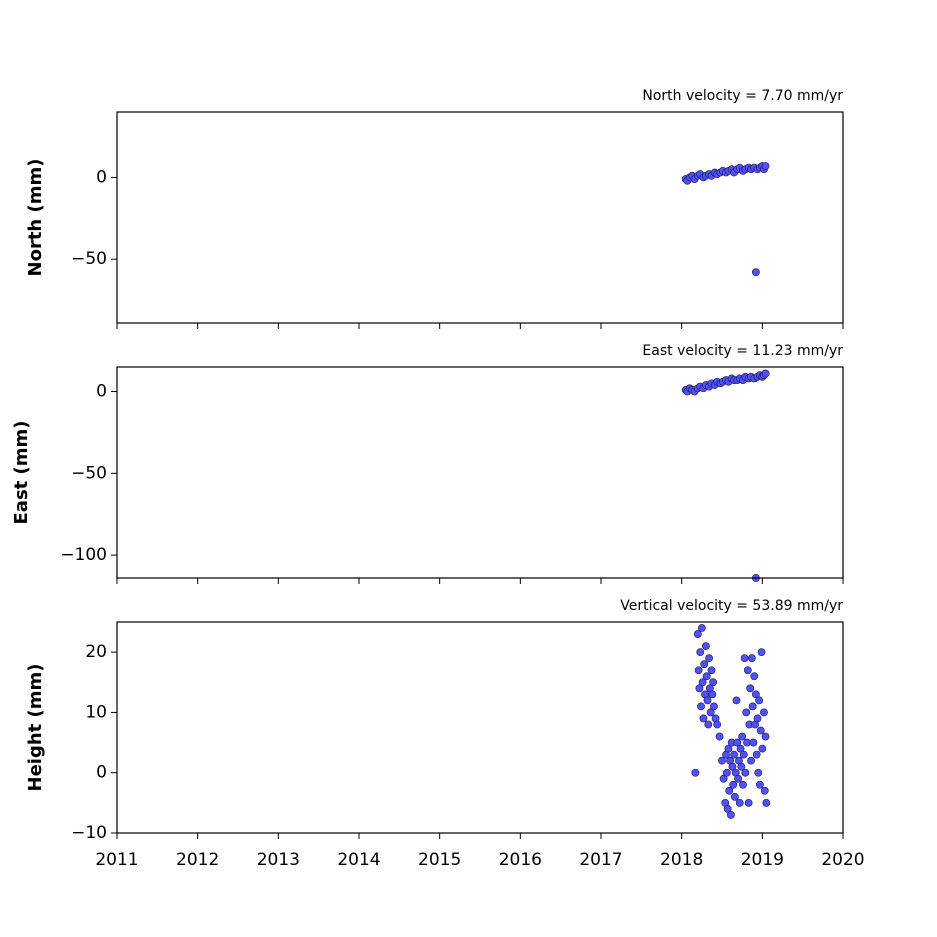 The image size is (937, 937). Describe the element at coordinates (742, 351) in the screenshot. I see `panel-title: East velocity = 11.23 mm/yr` at that location.